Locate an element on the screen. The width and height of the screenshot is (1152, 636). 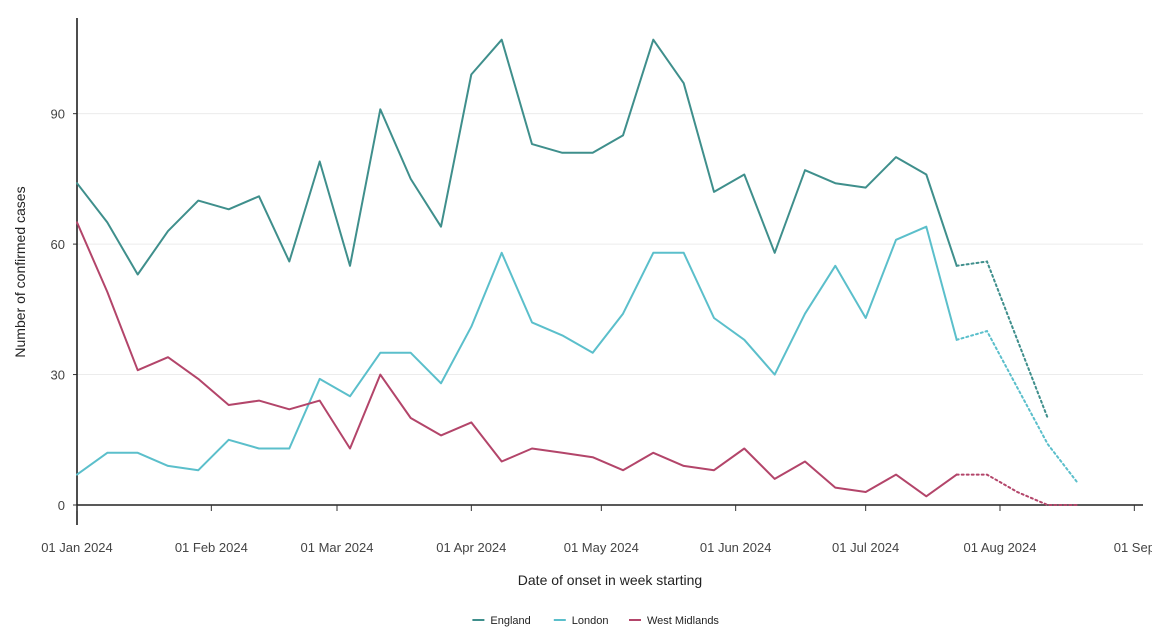
legend-label: England is located at coordinates (510, 621).